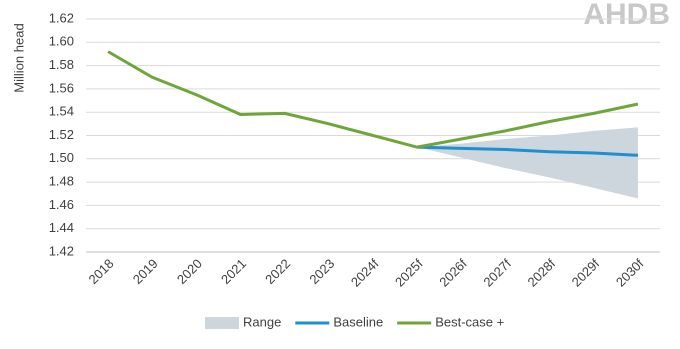  What do you see at coordinates (453, 273) in the screenshot?
I see `x-tick-label: 2026f` at bounding box center [453, 273].